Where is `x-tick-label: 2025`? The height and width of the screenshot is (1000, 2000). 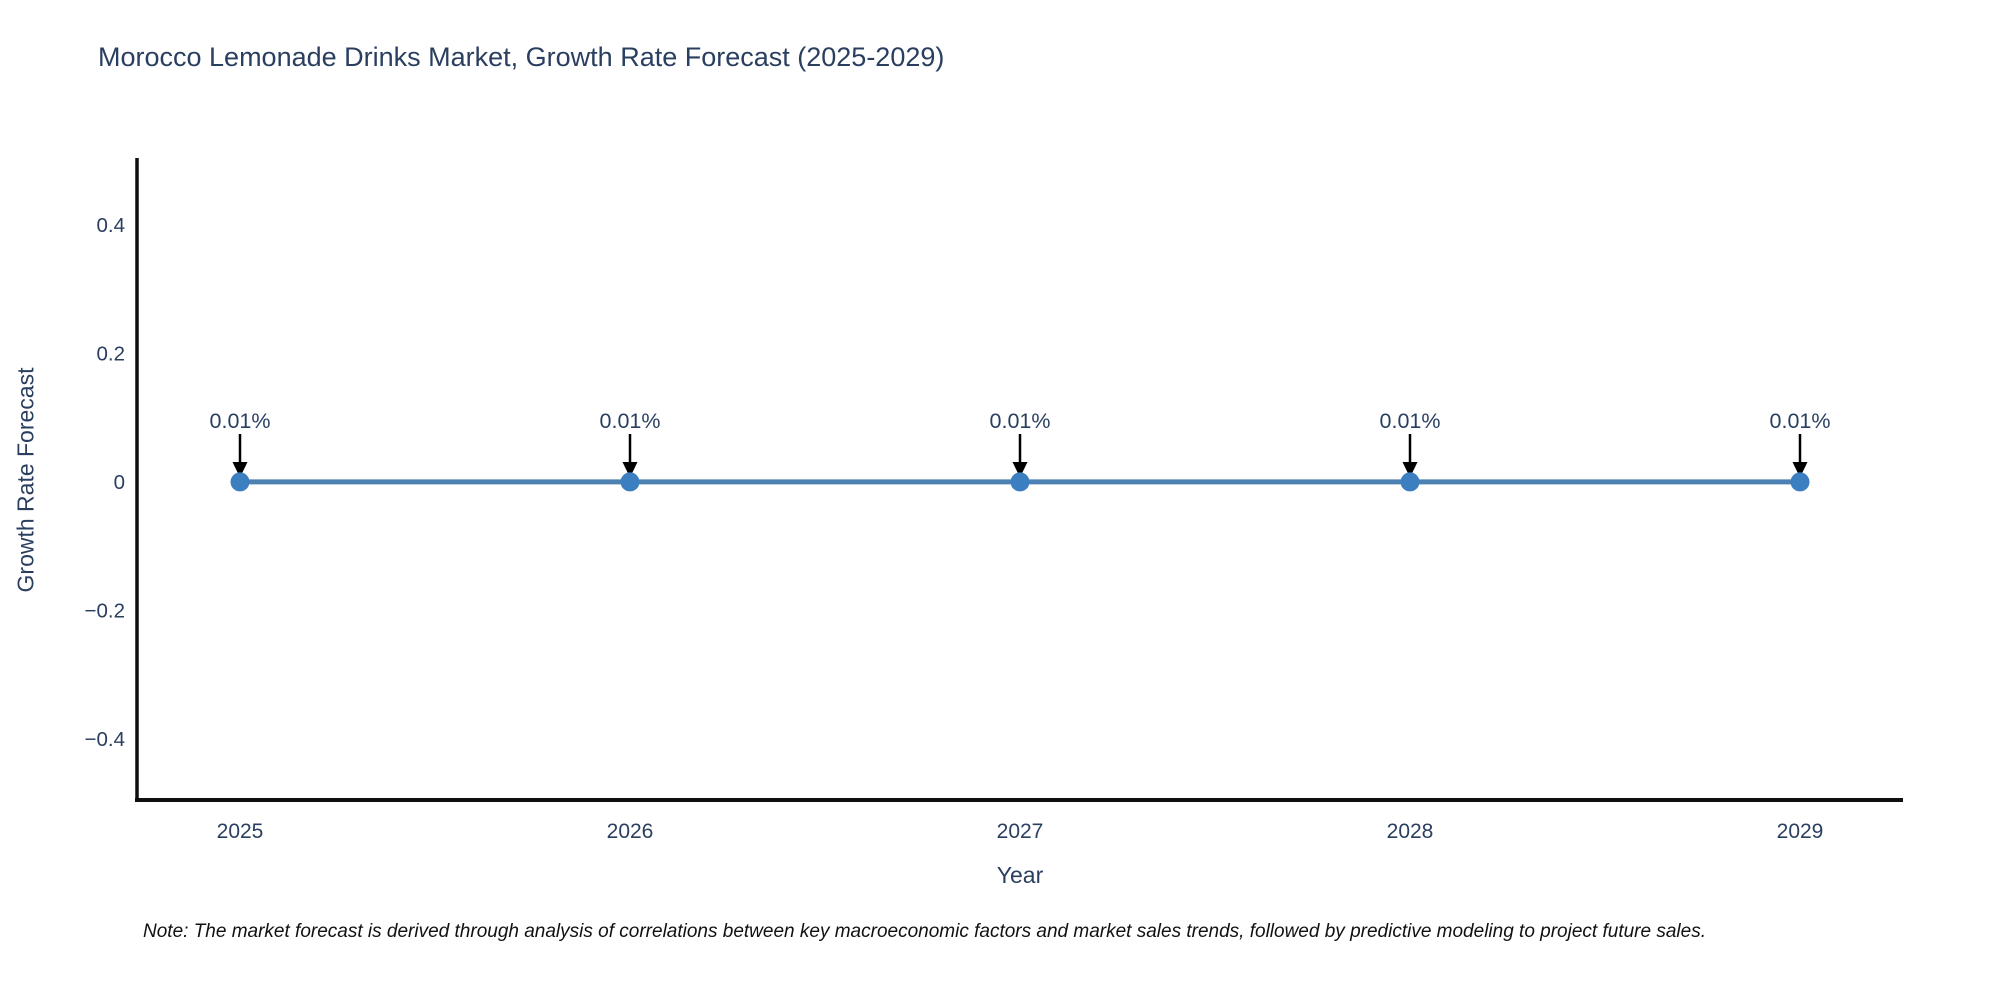 x-tick-label: 2025 is located at coordinates (240, 831).